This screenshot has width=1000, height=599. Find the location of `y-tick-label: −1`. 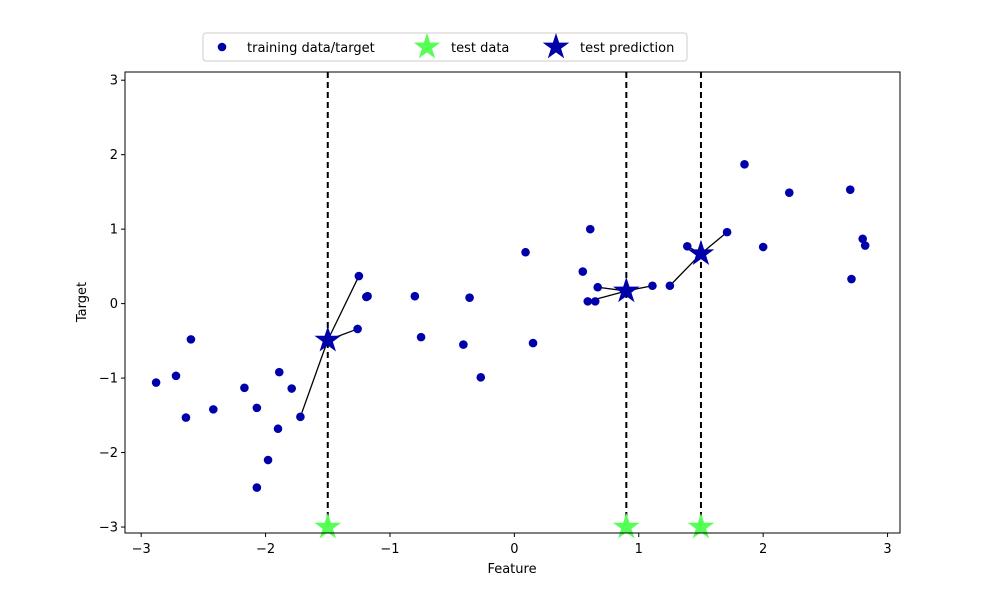

y-tick-label: −1 is located at coordinates (108, 379).